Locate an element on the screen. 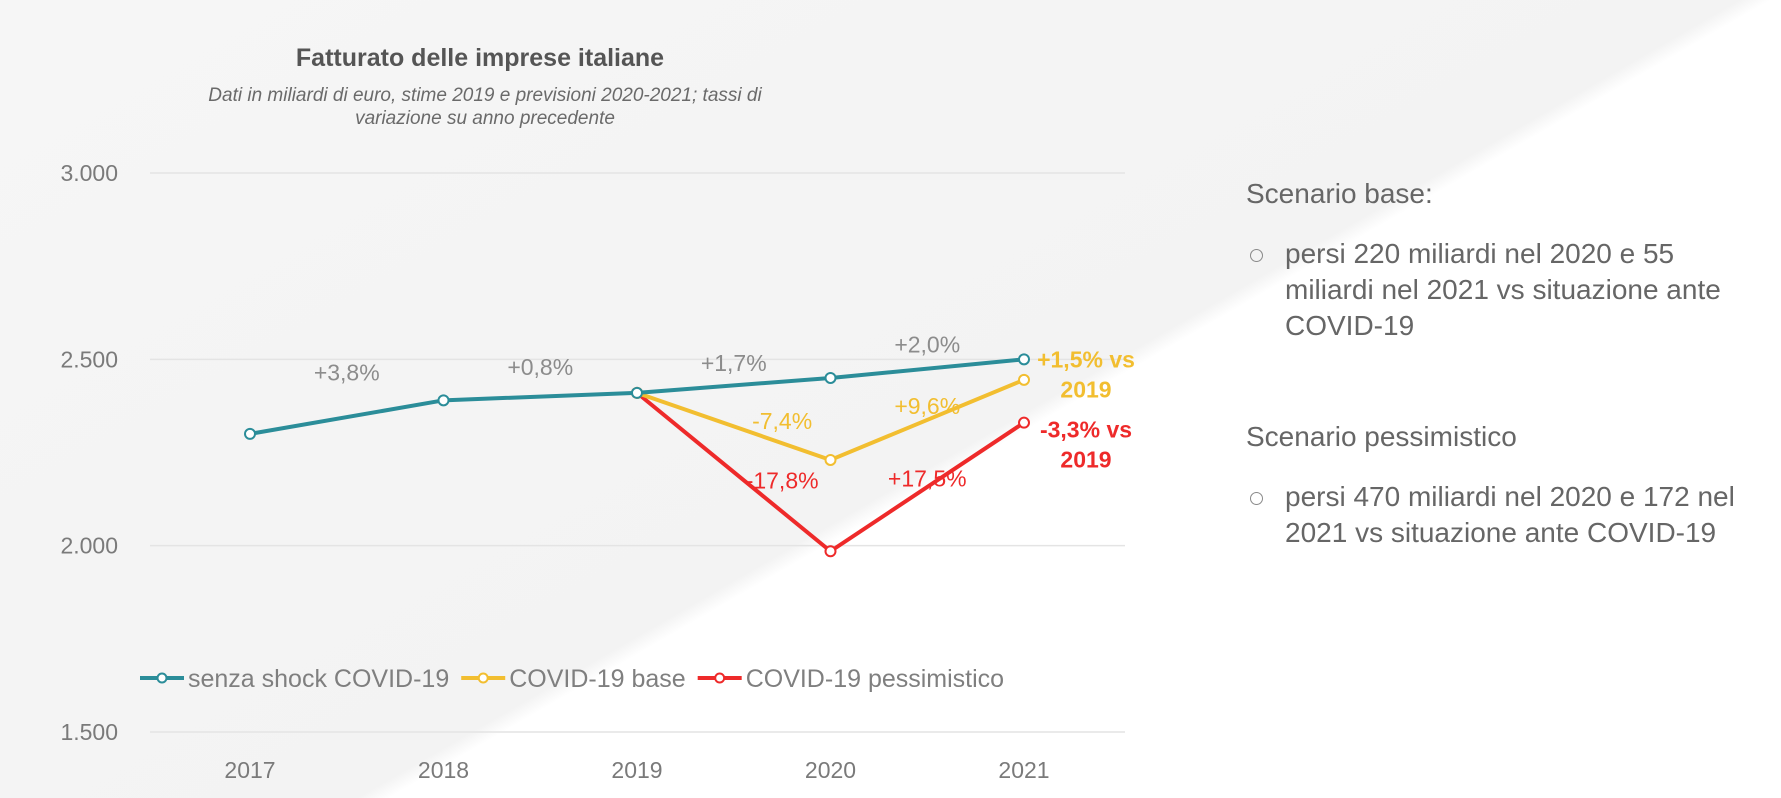 The width and height of the screenshot is (1781, 798). end-label: -3,3% vs is located at coordinates (1086, 430).